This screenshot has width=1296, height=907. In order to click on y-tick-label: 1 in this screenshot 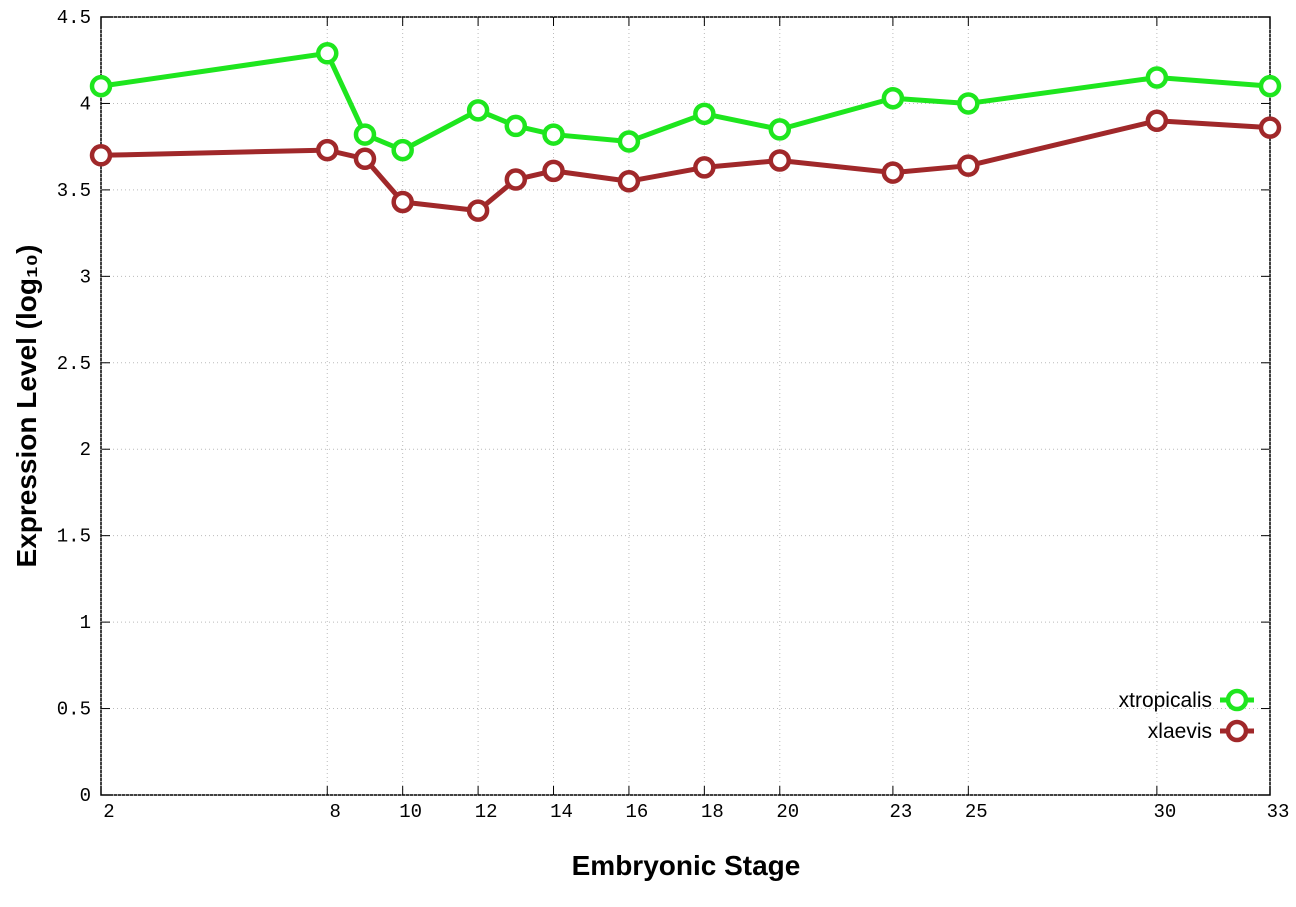, I will do `click(85, 623)`.